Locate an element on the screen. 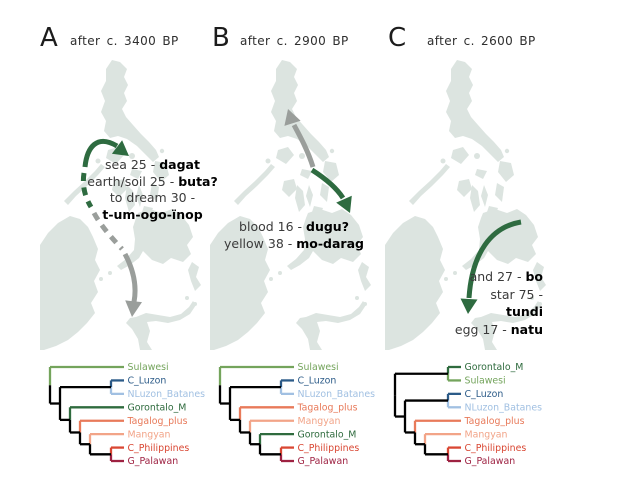 Image resolution: width=640 pixels, height=480 pixels. word-line: blood 16 - dugu? is located at coordinates (294, 227).